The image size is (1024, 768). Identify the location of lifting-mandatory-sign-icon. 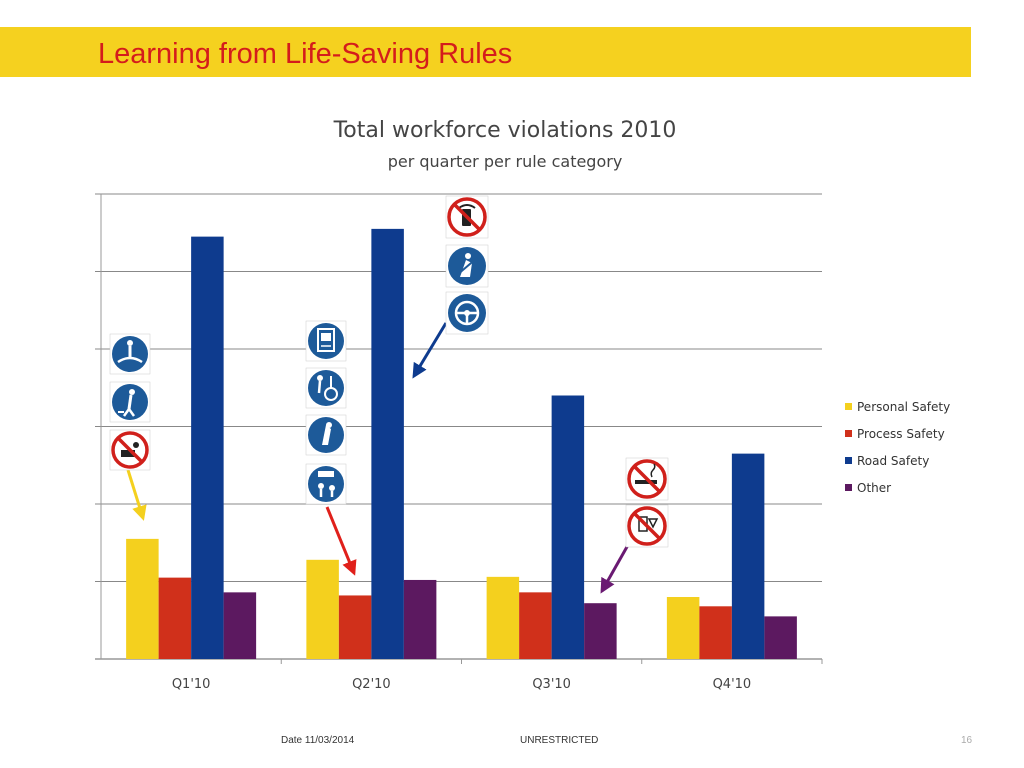
(326, 388).